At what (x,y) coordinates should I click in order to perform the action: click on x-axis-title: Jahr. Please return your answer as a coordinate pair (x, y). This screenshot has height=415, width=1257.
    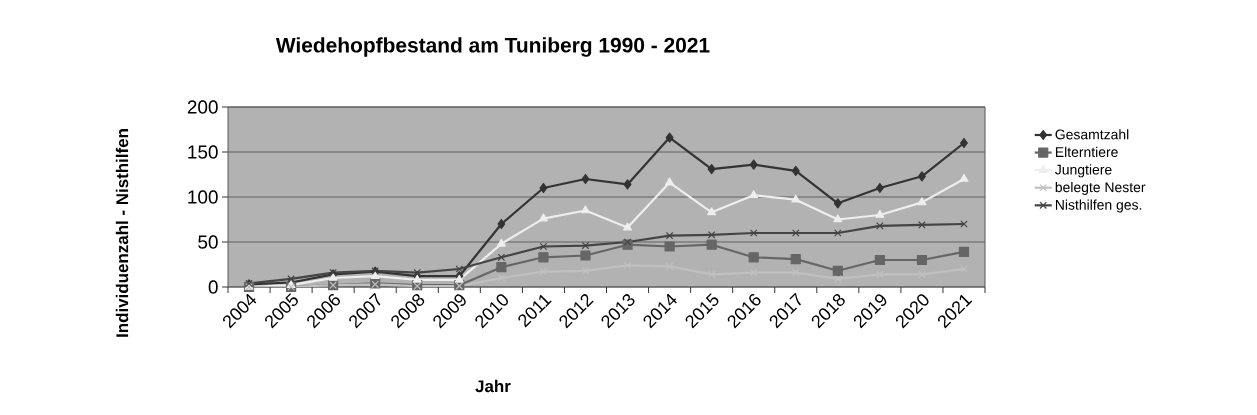
    Looking at the image, I should click on (493, 386).